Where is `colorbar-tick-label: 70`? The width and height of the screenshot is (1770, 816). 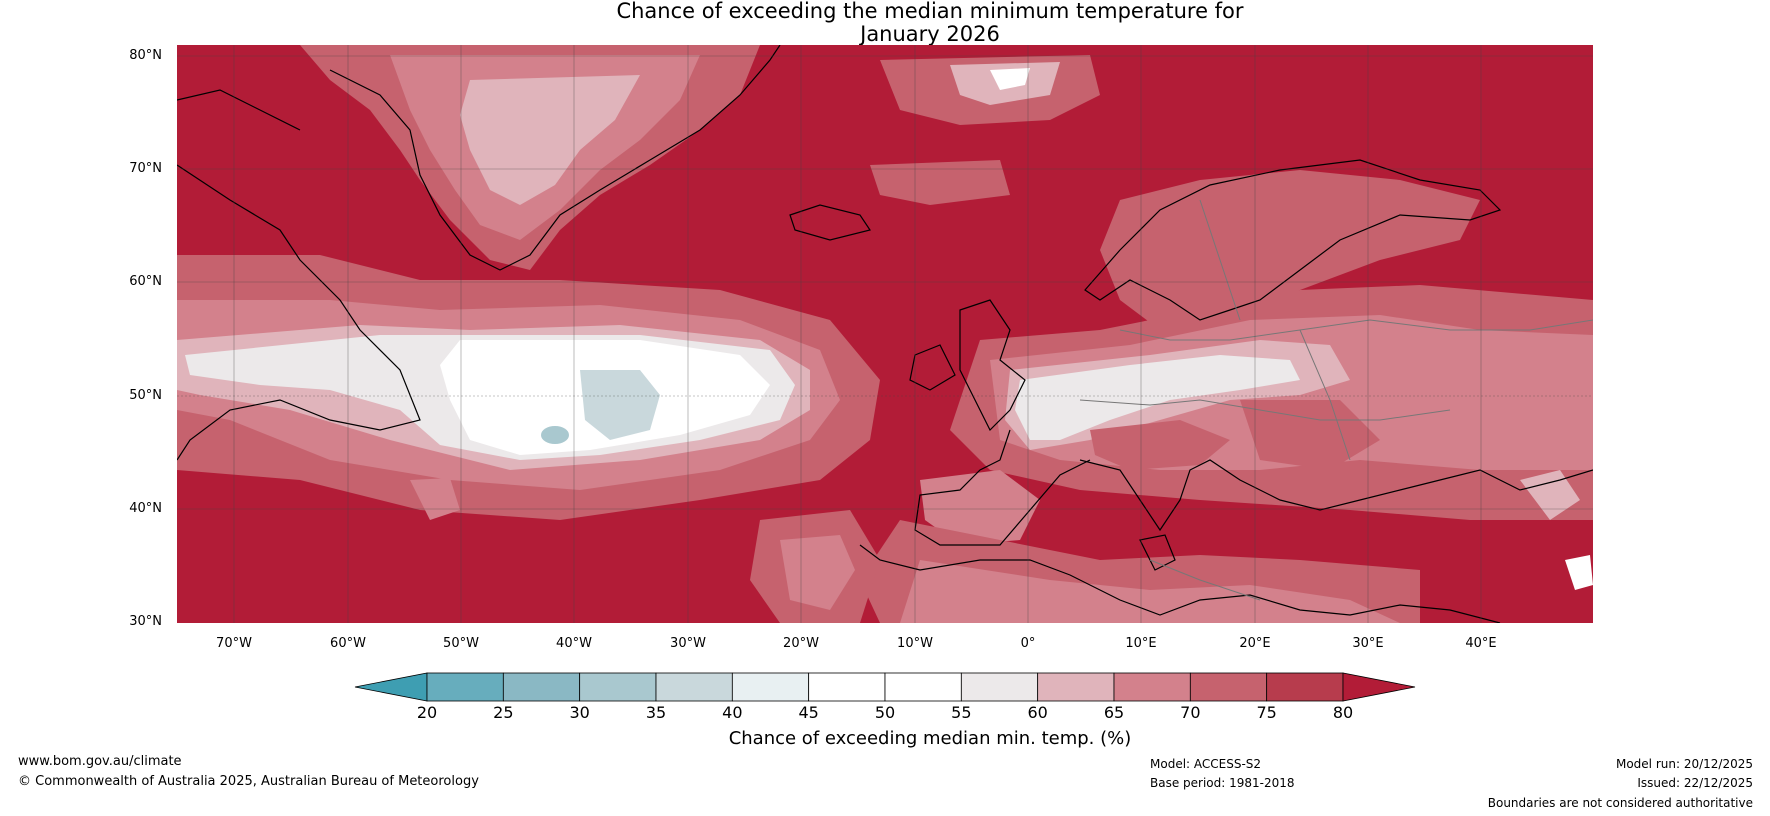 colorbar-tick-label: 70 is located at coordinates (1190, 712).